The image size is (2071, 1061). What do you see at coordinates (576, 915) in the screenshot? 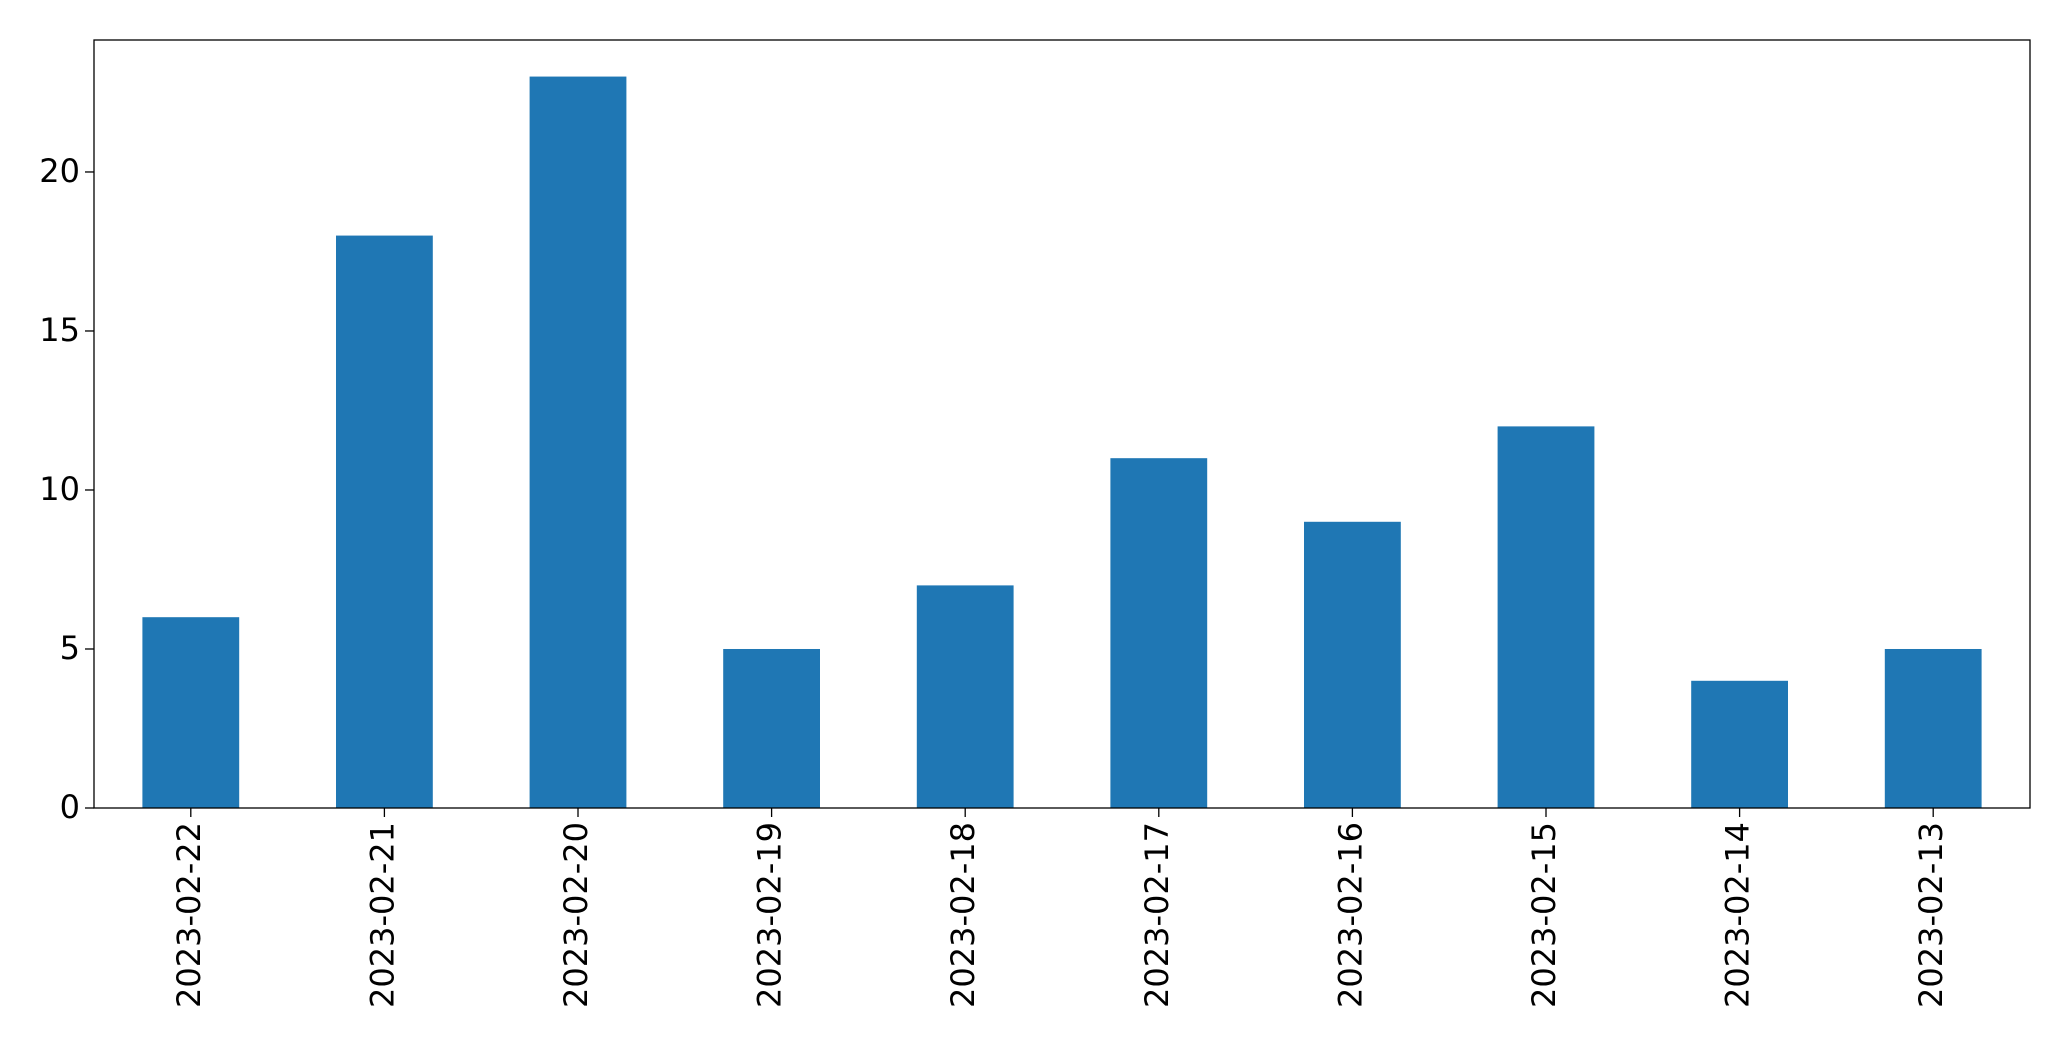
I see `x-tick-label: 2023-02-20` at bounding box center [576, 915].